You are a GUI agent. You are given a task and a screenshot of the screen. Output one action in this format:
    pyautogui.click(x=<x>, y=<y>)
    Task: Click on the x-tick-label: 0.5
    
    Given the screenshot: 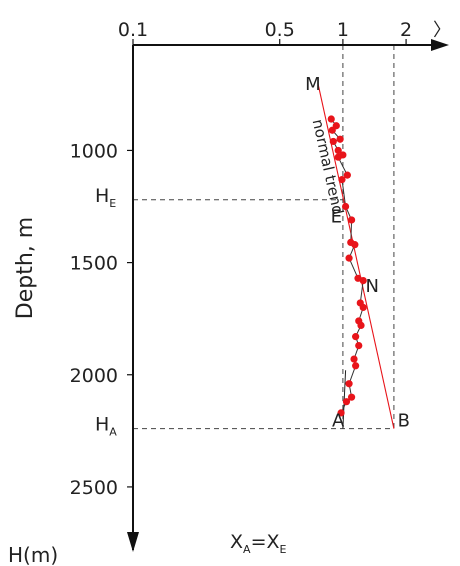 What is the action you would take?
    pyautogui.click(x=280, y=30)
    